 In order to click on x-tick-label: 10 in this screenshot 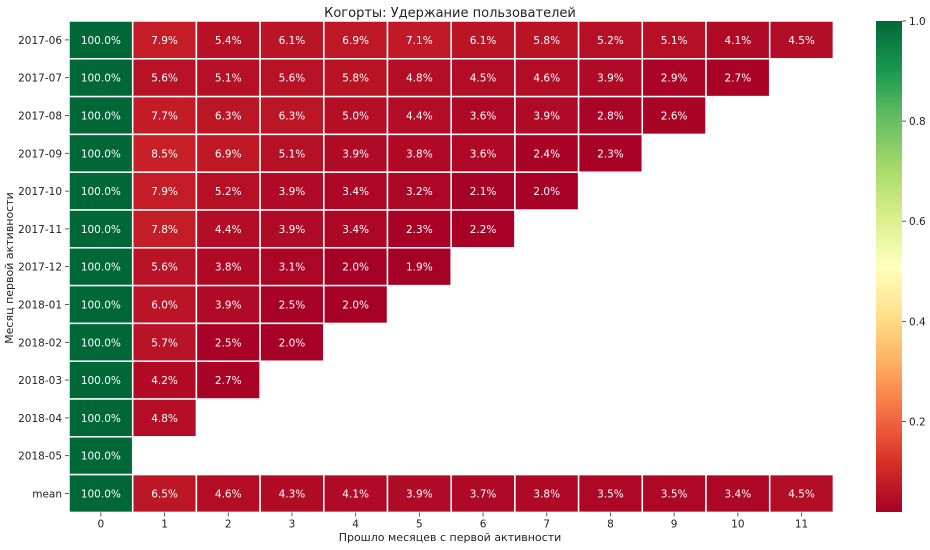, I will do `click(737, 524)`.